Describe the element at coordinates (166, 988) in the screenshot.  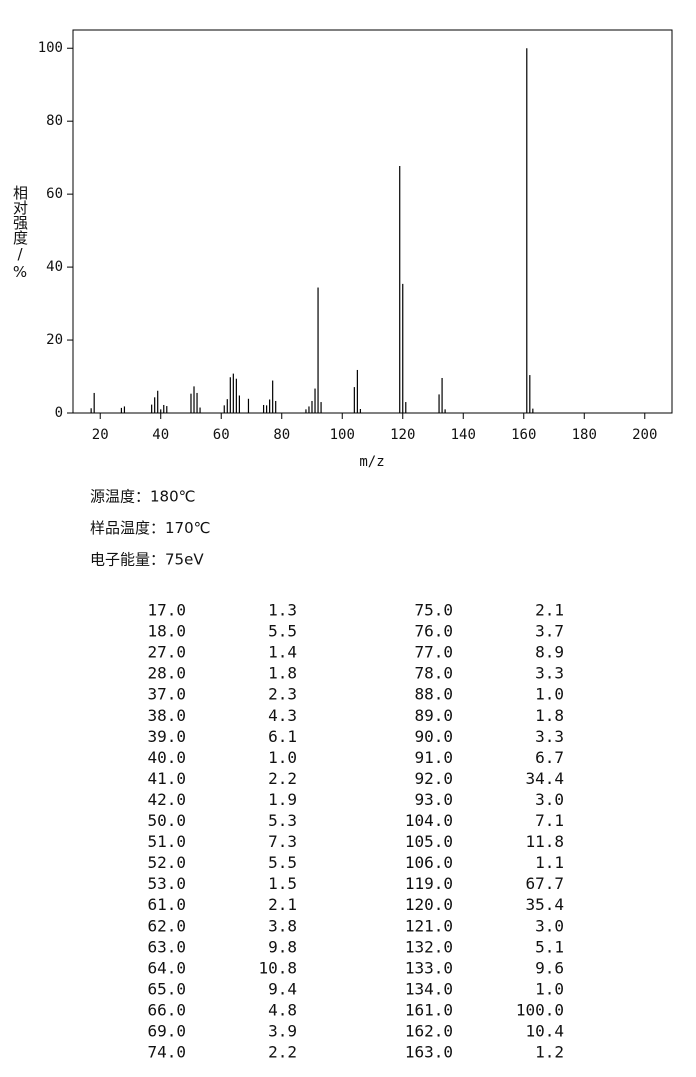
I see `table-cell: 65.0` at that location.